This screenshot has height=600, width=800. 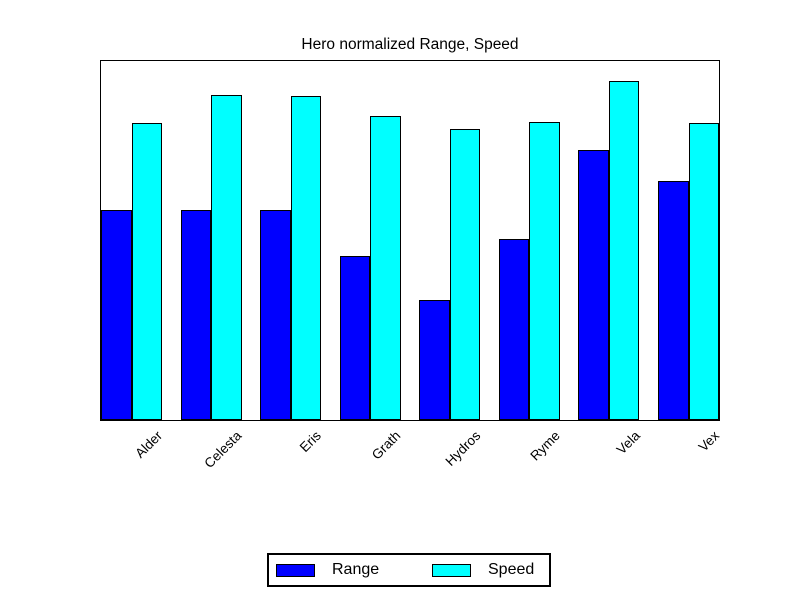 I want to click on legend-swatch-speed, so click(x=451, y=570).